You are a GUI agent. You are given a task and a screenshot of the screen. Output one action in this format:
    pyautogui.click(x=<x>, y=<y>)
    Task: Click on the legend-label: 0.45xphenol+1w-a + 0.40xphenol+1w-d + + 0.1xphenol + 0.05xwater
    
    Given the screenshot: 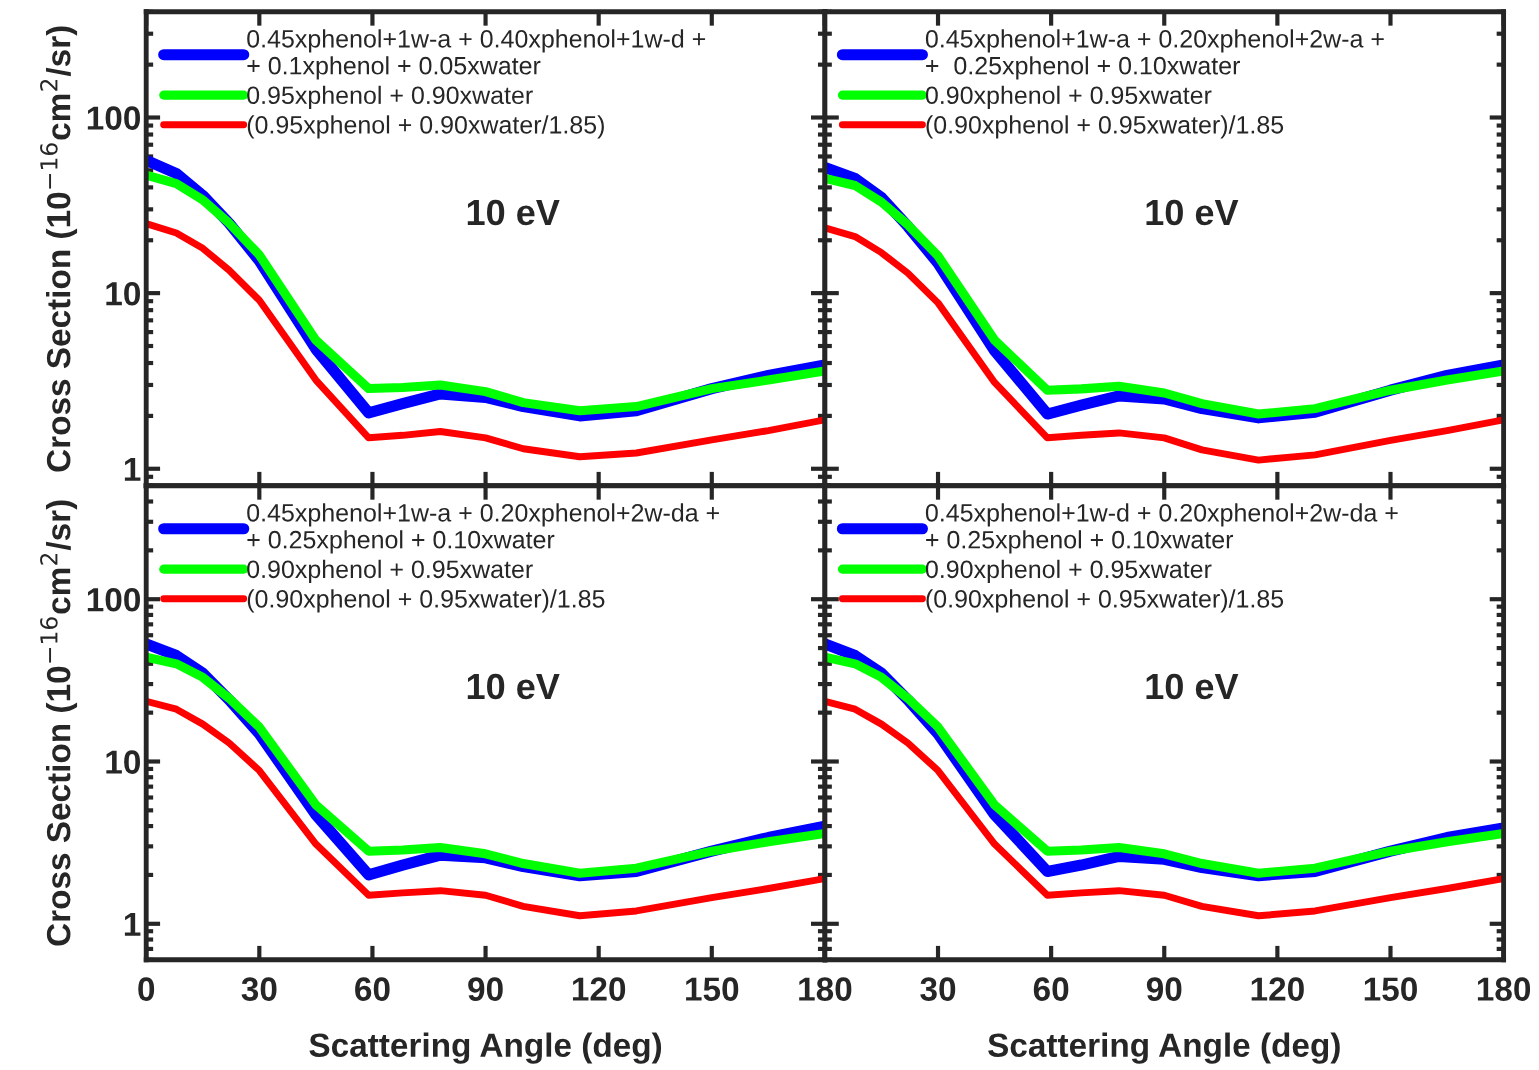 What is the action you would take?
    pyautogui.click(x=476, y=54)
    